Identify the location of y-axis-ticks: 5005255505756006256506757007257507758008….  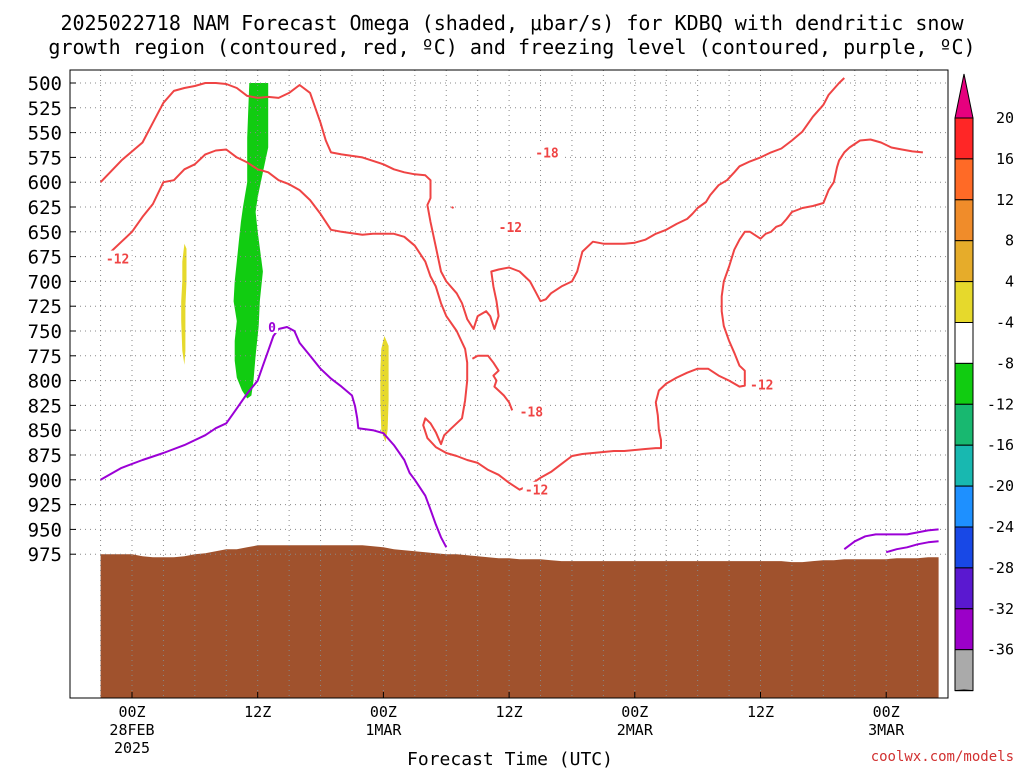
(52, 319).